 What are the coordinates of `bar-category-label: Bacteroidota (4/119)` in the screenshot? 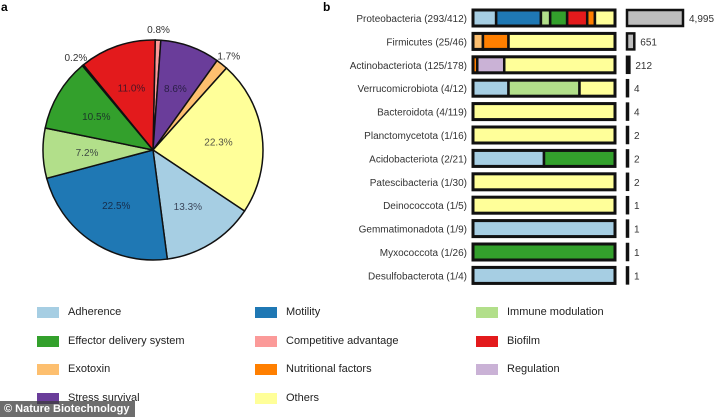 It's located at (422, 113).